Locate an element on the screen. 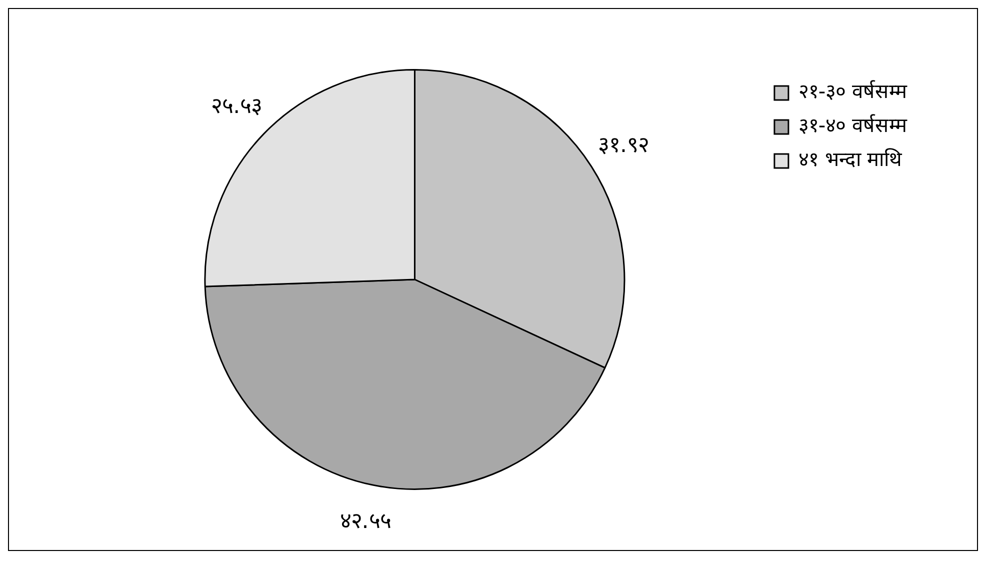 This screenshot has height=561, width=988. data-label: २५.५३ is located at coordinates (236, 106).